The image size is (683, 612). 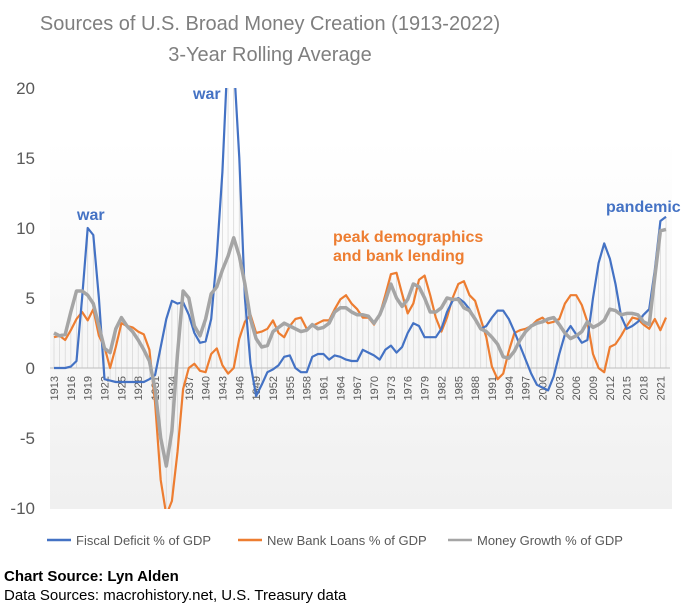 What do you see at coordinates (30, 368) in the screenshot?
I see `y-tick-label: 0` at bounding box center [30, 368].